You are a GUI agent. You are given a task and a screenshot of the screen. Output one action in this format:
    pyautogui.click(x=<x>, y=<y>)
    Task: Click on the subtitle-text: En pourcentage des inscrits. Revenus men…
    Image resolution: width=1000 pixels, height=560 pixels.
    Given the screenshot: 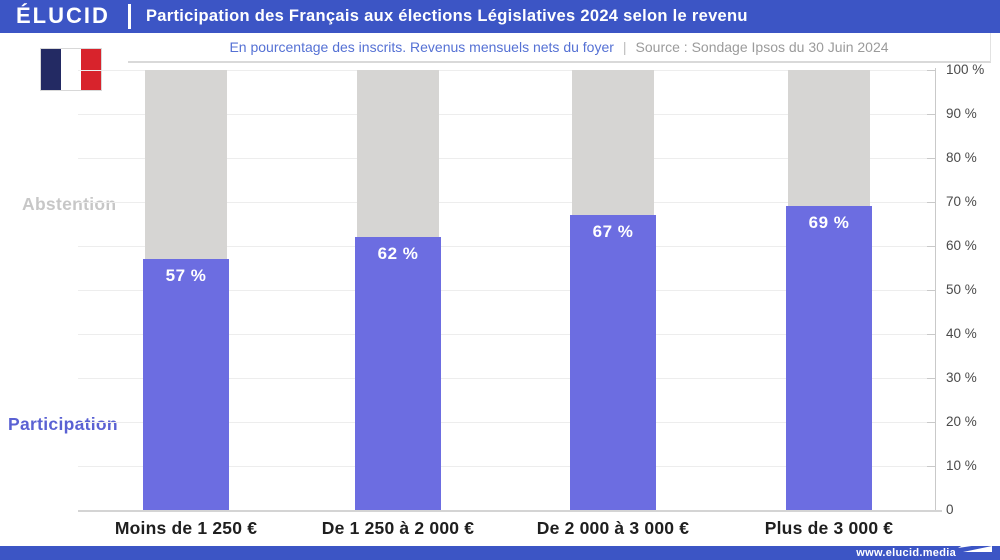 What is the action you would take?
    pyautogui.click(x=421, y=47)
    